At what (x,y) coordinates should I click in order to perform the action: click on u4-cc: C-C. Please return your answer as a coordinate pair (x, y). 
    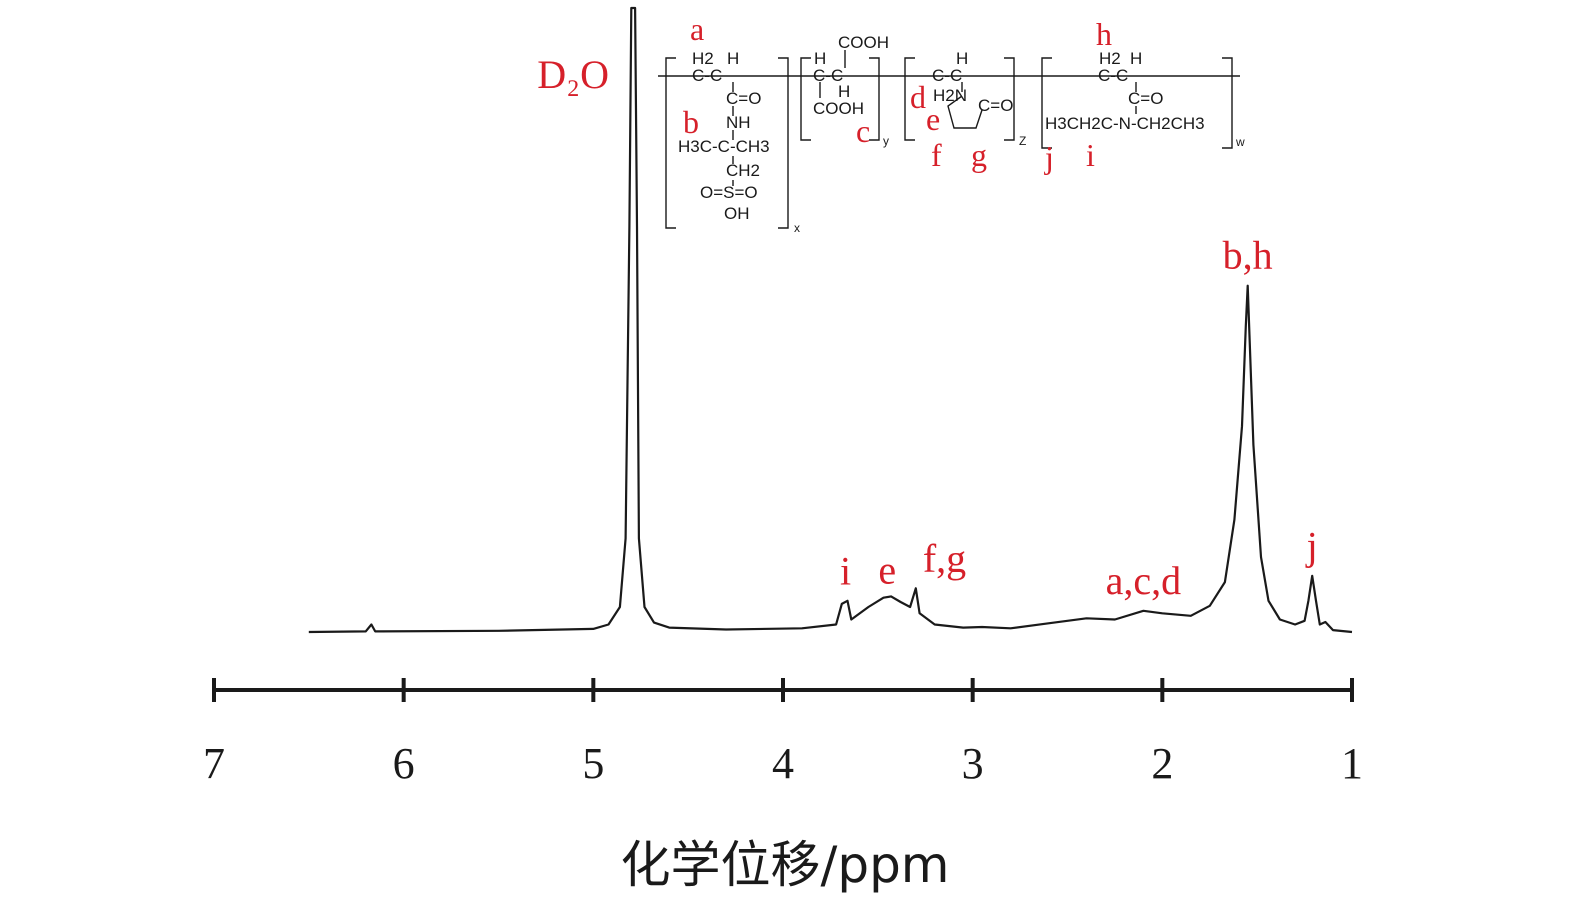
    Looking at the image, I should click on (1113, 75).